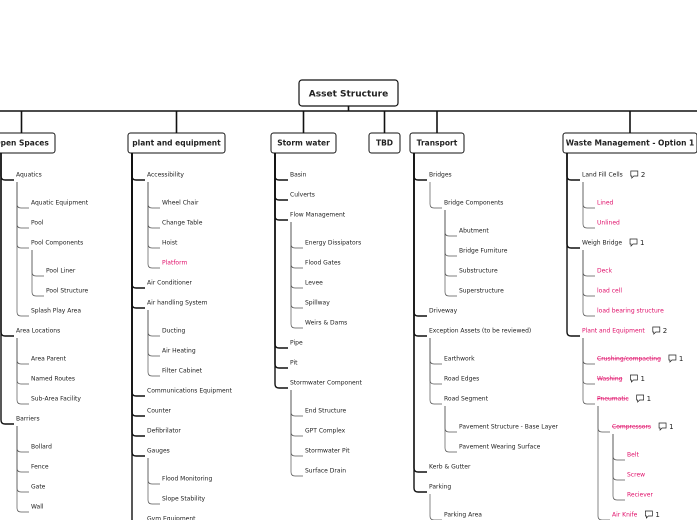  Describe the element at coordinates (631, 427) in the screenshot. I see `node-label: Compressors` at that location.